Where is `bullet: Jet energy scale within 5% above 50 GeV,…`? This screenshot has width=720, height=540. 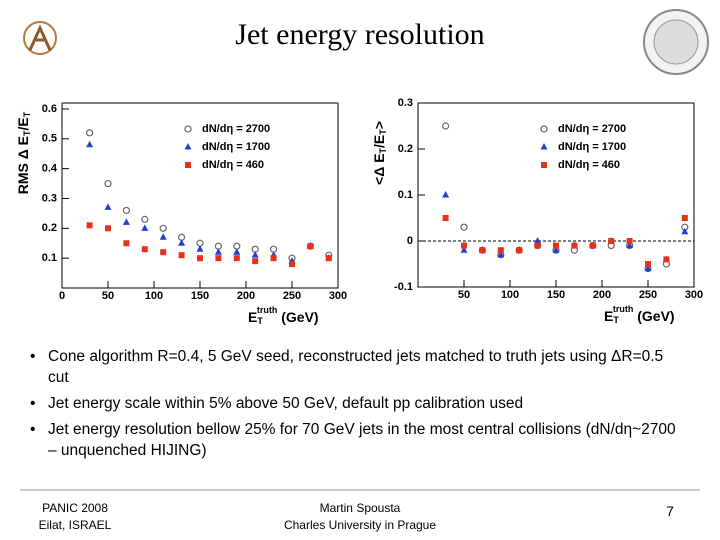
bullet: Jet energy scale within 5% above 50 GeV,… is located at coordinates (353, 403).